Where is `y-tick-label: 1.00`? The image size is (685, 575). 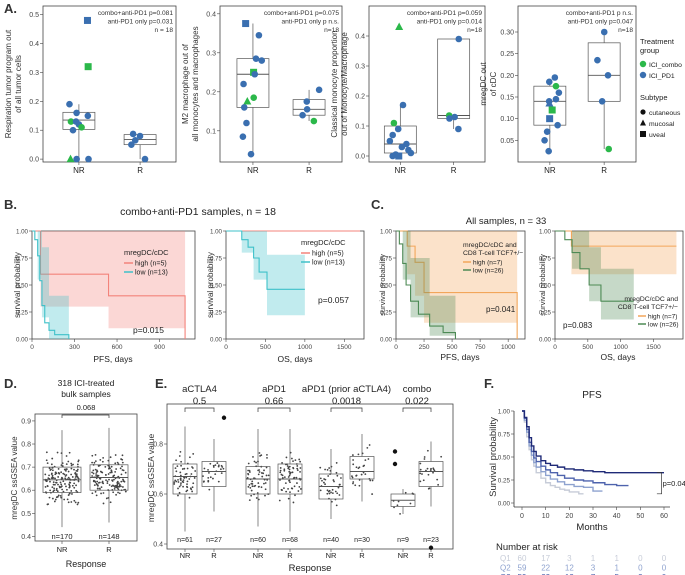
y-tick-label: 1.00 is located at coordinates (386, 231).